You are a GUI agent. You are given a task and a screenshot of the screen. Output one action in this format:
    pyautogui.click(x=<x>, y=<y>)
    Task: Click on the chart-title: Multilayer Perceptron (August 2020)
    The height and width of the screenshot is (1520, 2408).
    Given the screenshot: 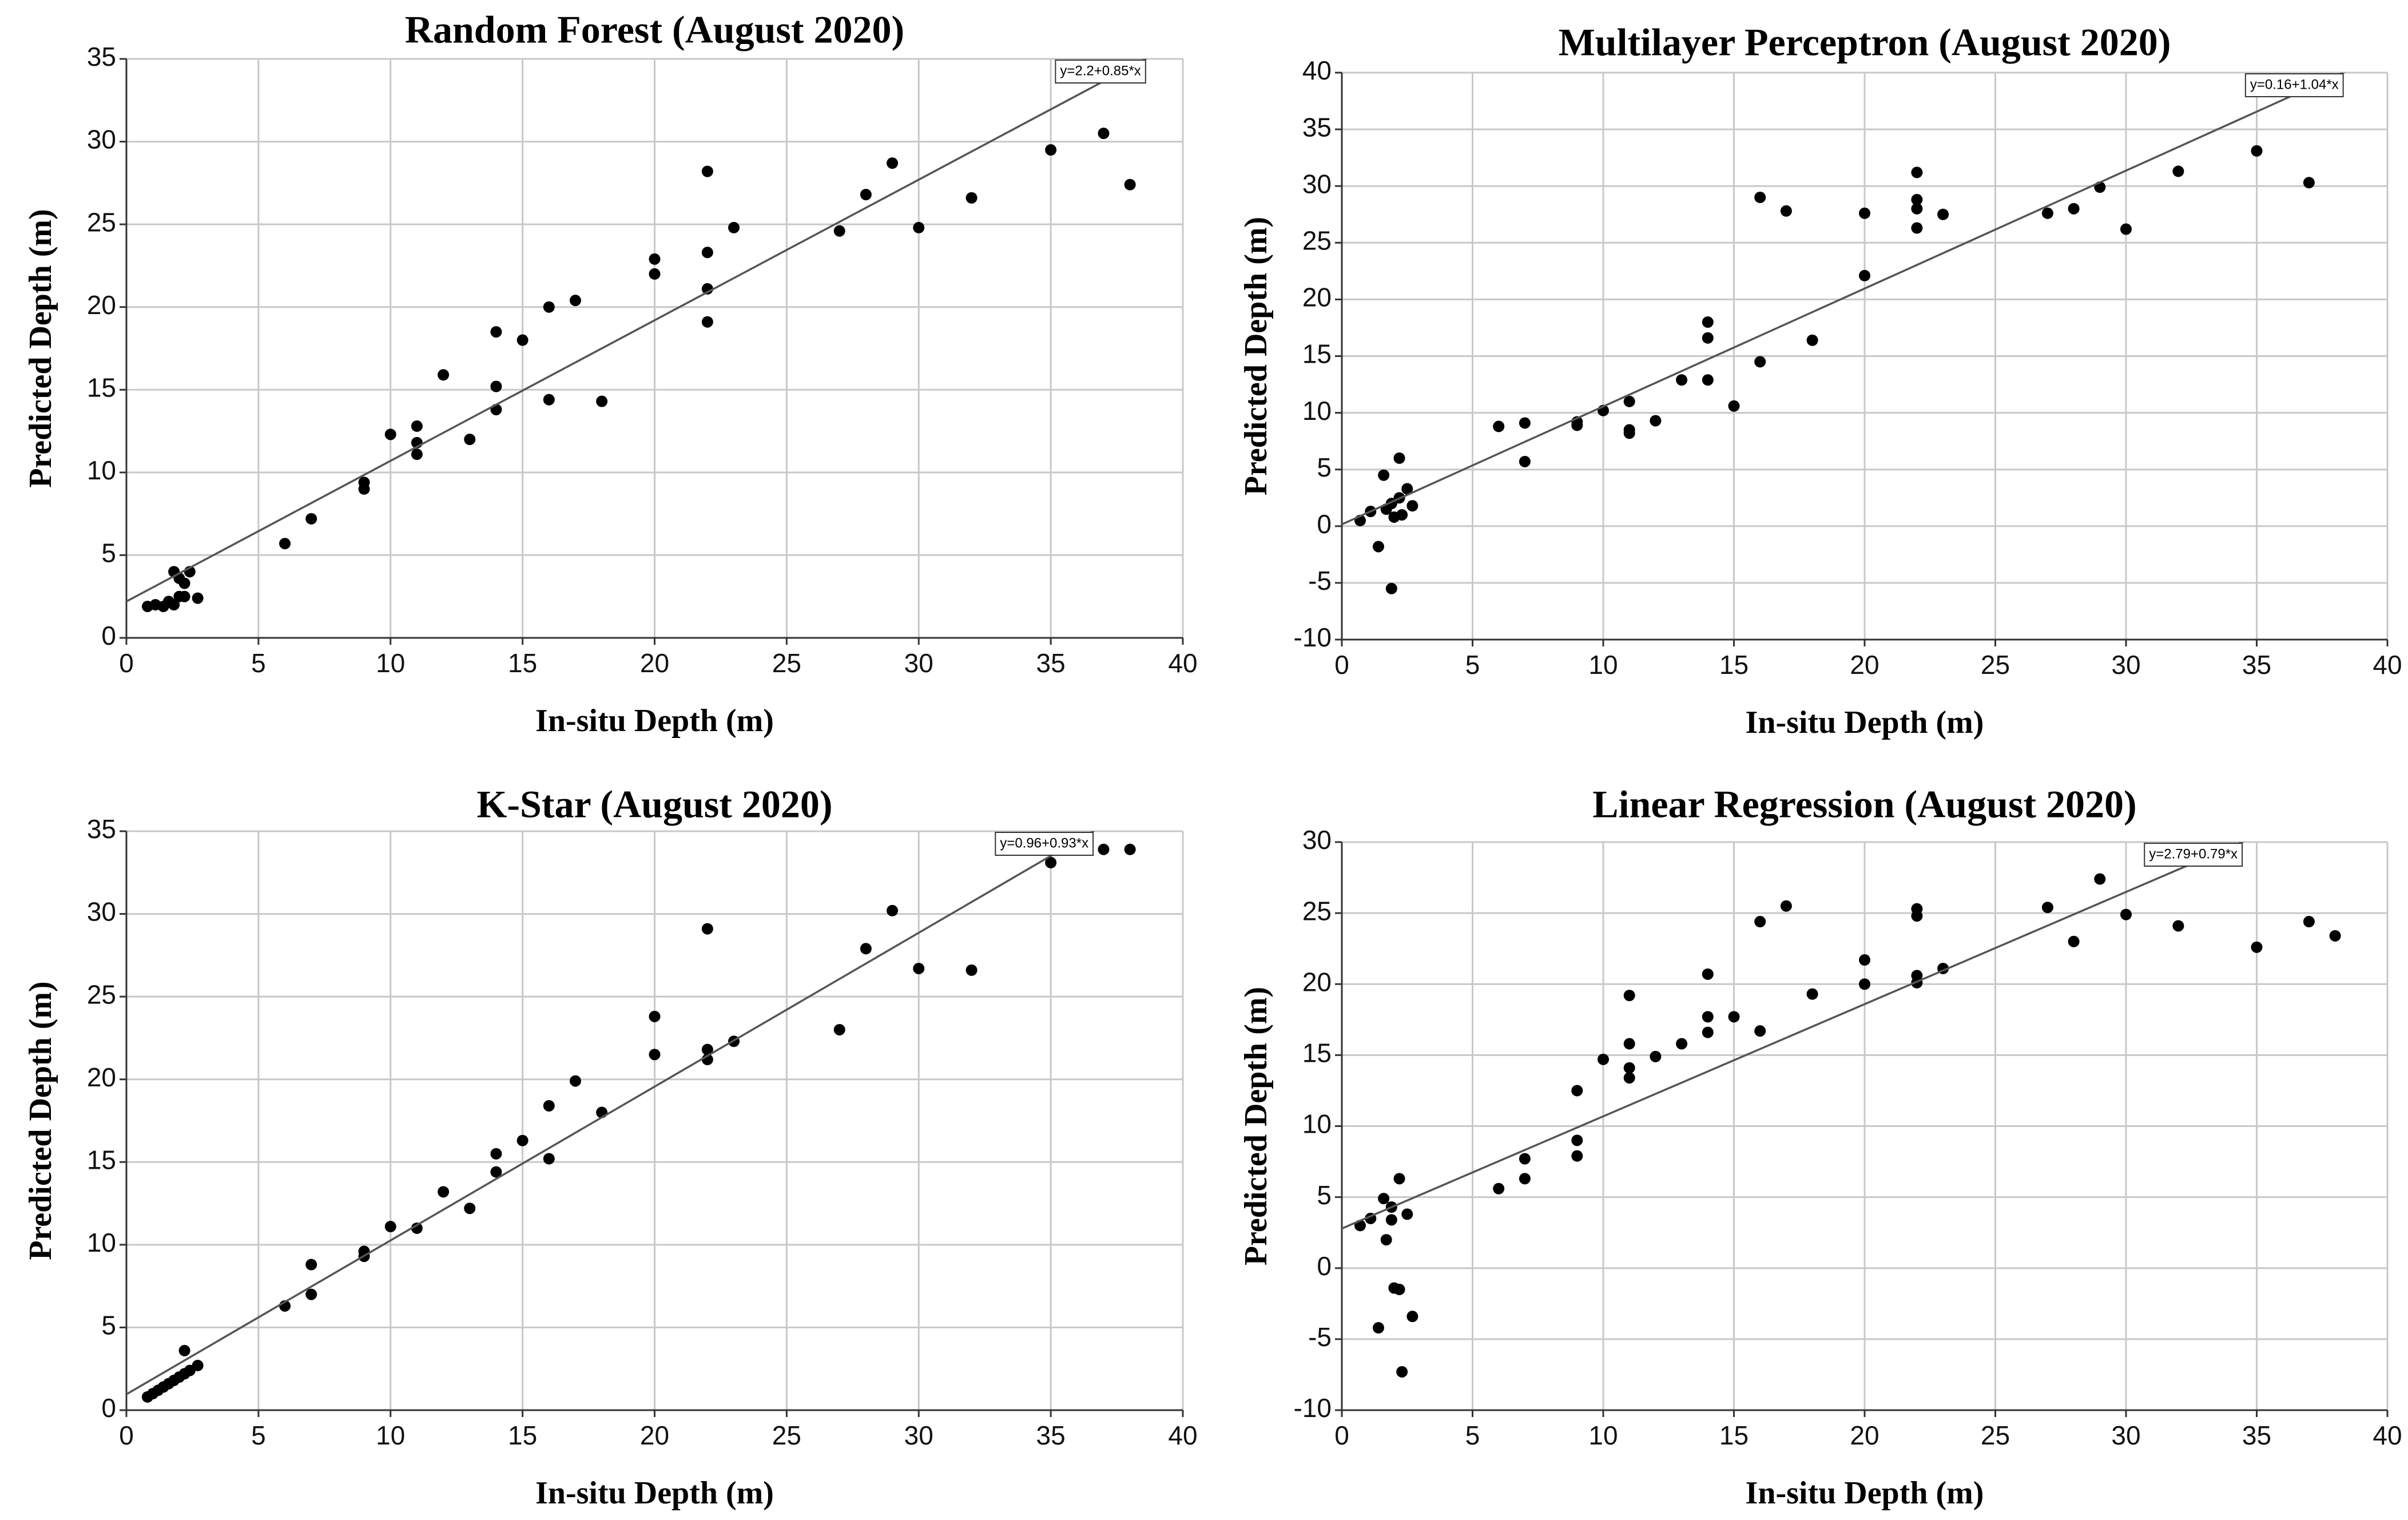 What is the action you would take?
    pyautogui.click(x=1865, y=42)
    